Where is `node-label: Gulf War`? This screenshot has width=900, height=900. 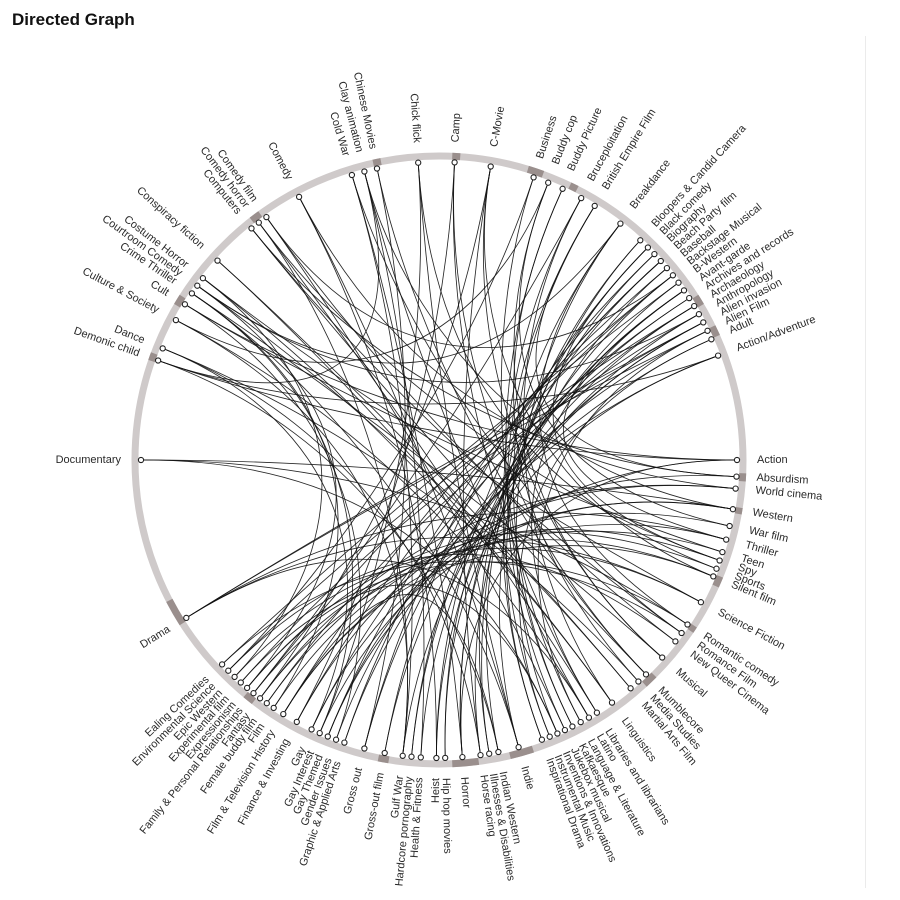 node-label: Gulf War is located at coordinates (397, 797).